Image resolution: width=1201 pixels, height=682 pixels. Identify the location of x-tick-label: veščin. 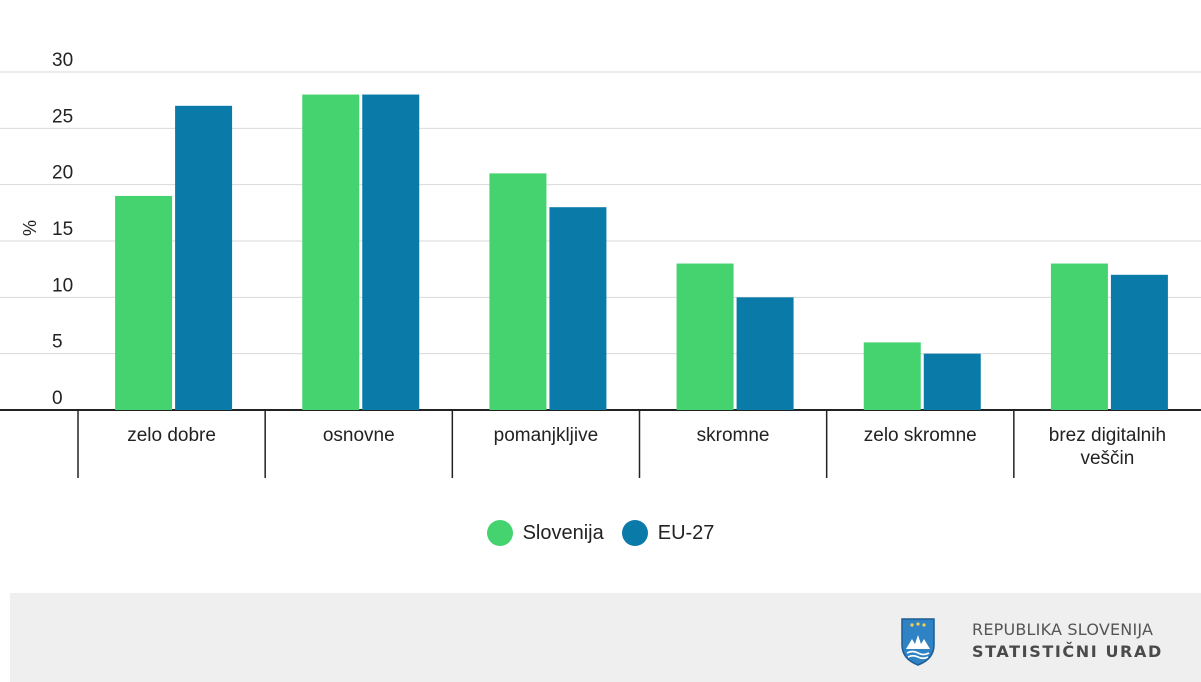
(1107, 458).